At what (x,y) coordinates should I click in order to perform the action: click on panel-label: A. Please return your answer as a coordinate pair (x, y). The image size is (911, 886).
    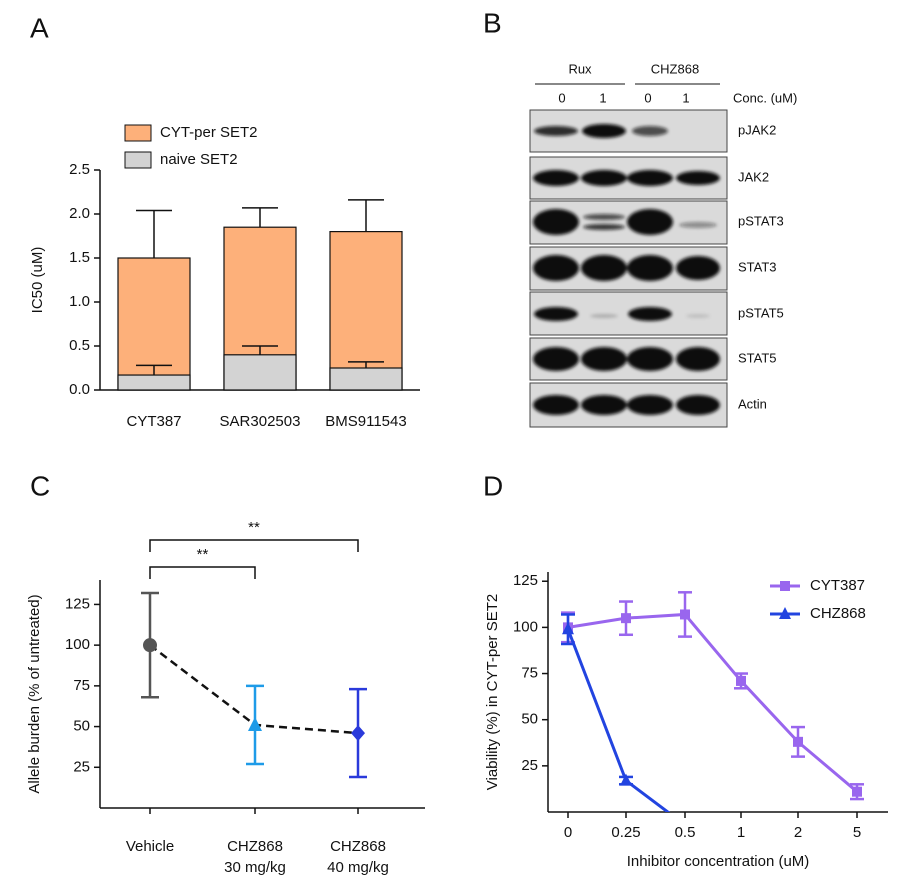
    Looking at the image, I should click on (39, 27).